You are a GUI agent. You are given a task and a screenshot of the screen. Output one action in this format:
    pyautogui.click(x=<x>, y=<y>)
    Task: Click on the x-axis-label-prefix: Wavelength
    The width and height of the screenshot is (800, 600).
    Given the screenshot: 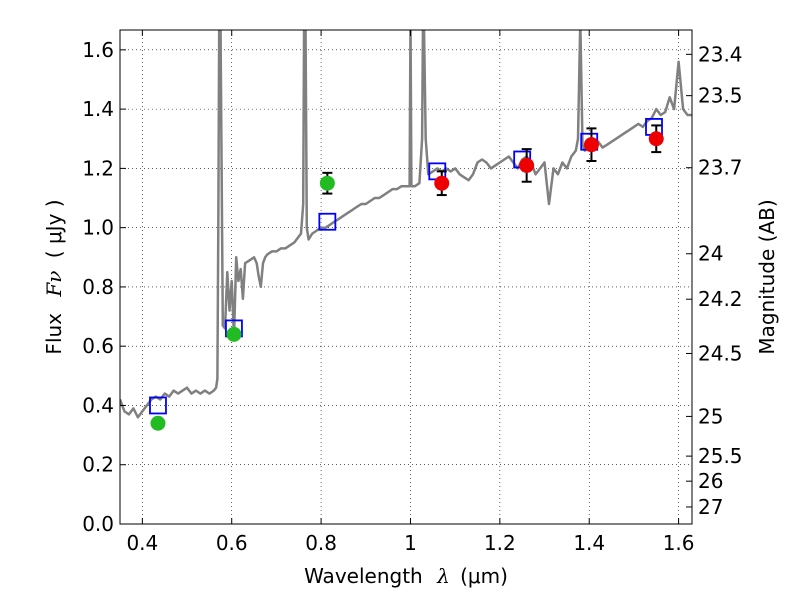 What is the action you would take?
    pyautogui.click(x=363, y=576)
    